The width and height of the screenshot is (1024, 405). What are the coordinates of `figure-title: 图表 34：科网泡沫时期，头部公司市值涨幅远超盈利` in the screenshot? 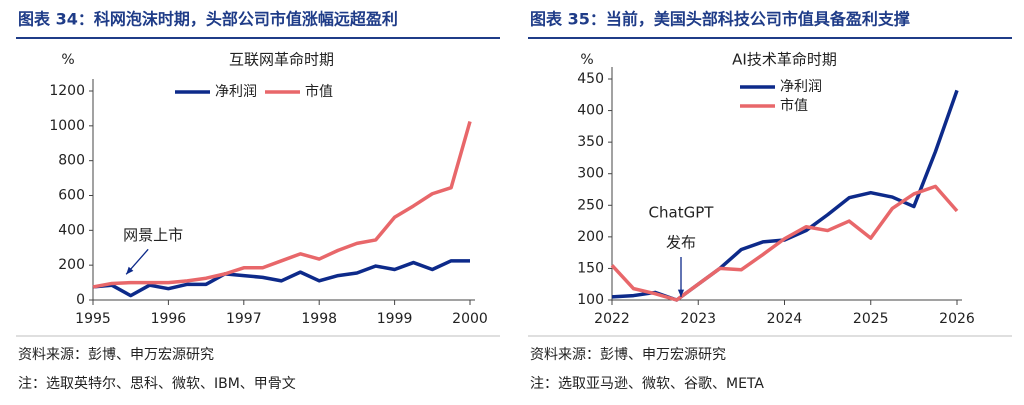 It's located at (208, 19).